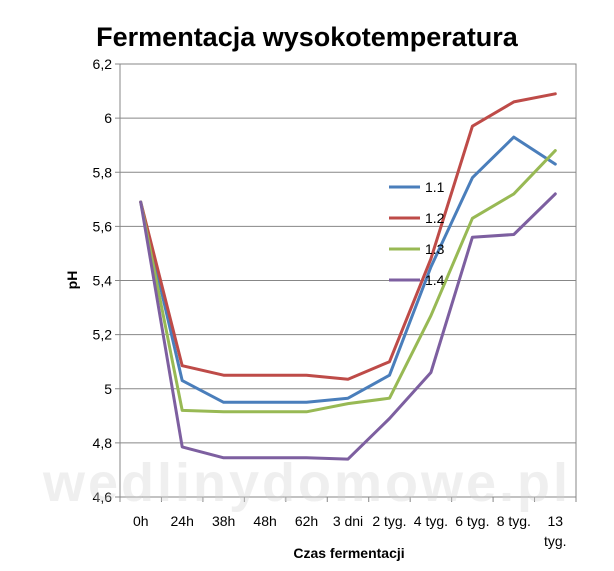  Describe the element at coordinates (348, 553) in the screenshot. I see `x-axis-title: Czas fermentacji` at that location.